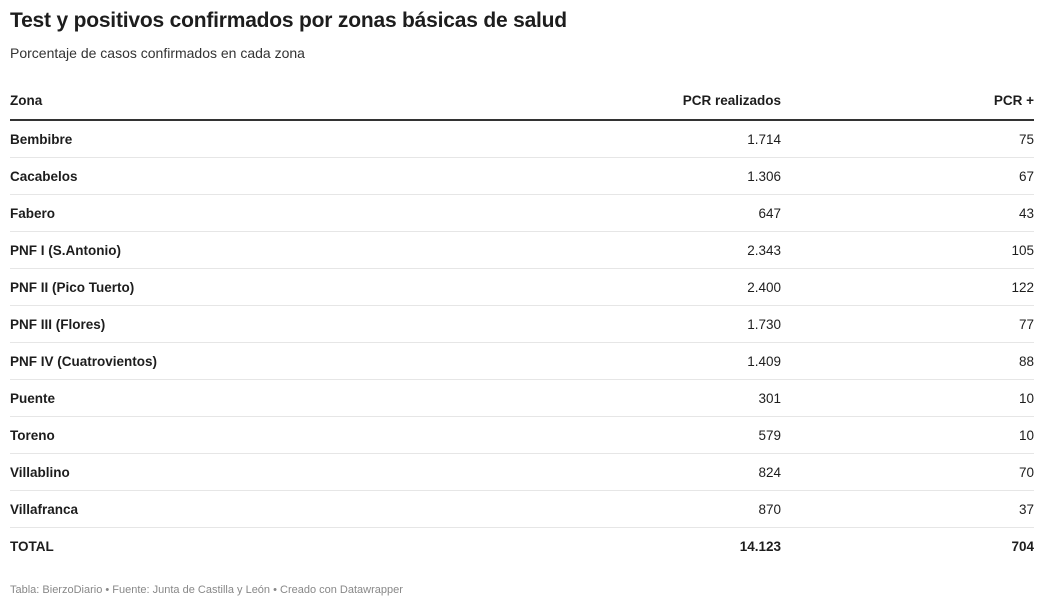 This screenshot has height=608, width=1044. What do you see at coordinates (270, 509) in the screenshot?
I see `zona-cell: Villafranca` at bounding box center [270, 509].